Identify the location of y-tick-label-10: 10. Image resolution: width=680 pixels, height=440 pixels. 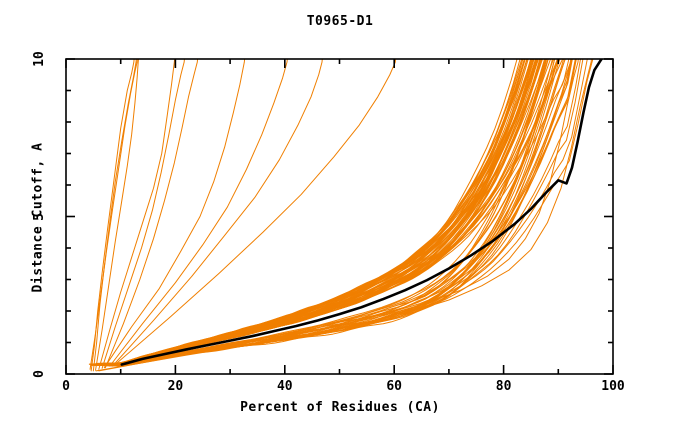
(39, 59).